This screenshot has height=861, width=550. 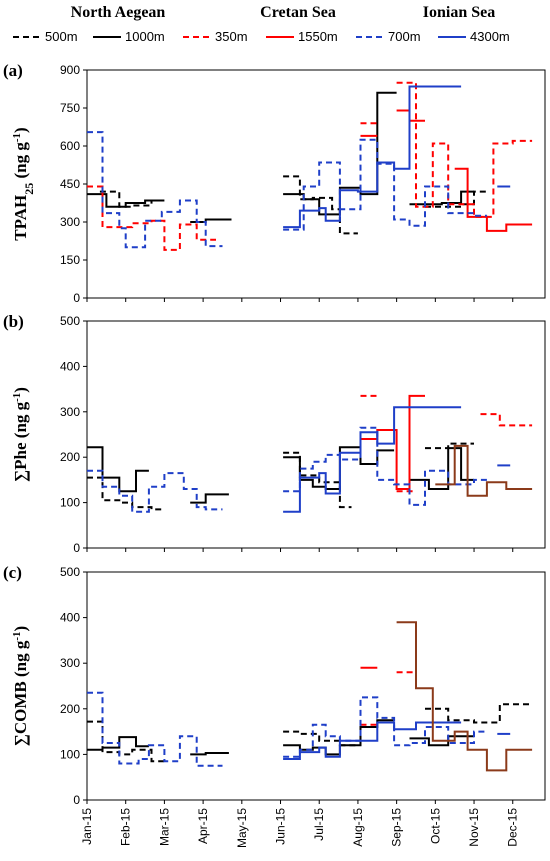 I want to click on legend-label: 350m, so click(x=231, y=36).